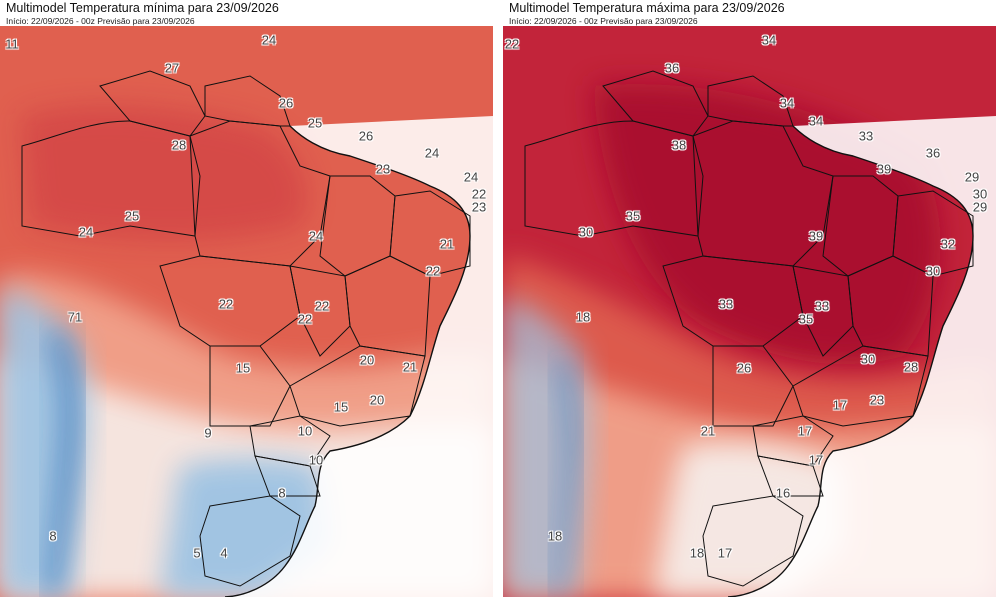 The height and width of the screenshot is (597, 1000). What do you see at coordinates (224, 553) in the screenshot?
I see `temperature-label: 4` at bounding box center [224, 553].